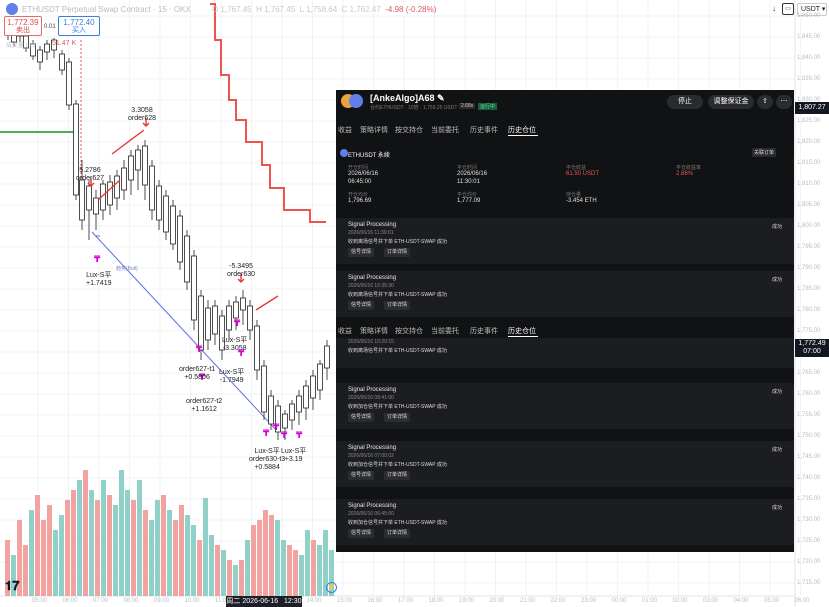 The image size is (829, 607). I want to click on exit-label: Lux-S平 -1.7949, so click(232, 376).